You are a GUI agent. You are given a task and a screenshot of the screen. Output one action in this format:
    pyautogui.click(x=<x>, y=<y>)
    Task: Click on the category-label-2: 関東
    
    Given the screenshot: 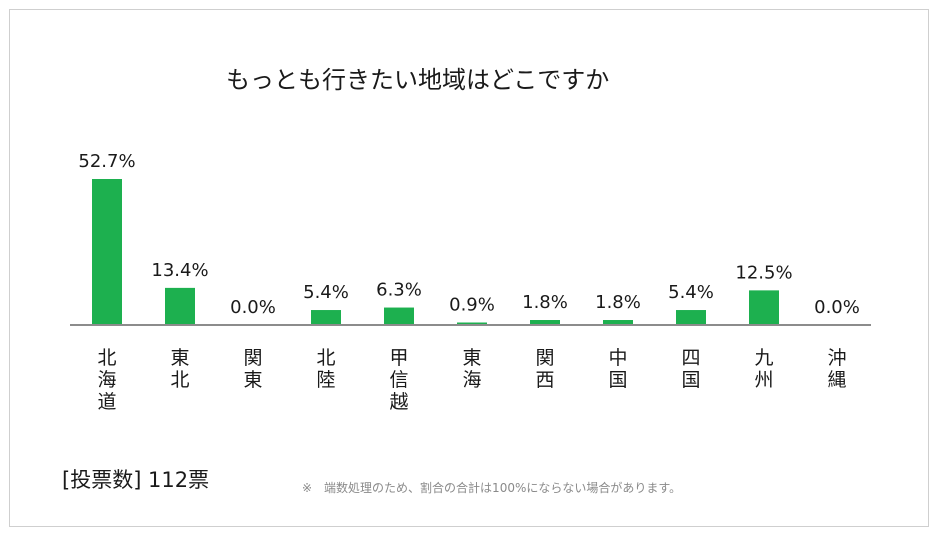 What is the action you would take?
    pyautogui.click(x=252, y=369)
    